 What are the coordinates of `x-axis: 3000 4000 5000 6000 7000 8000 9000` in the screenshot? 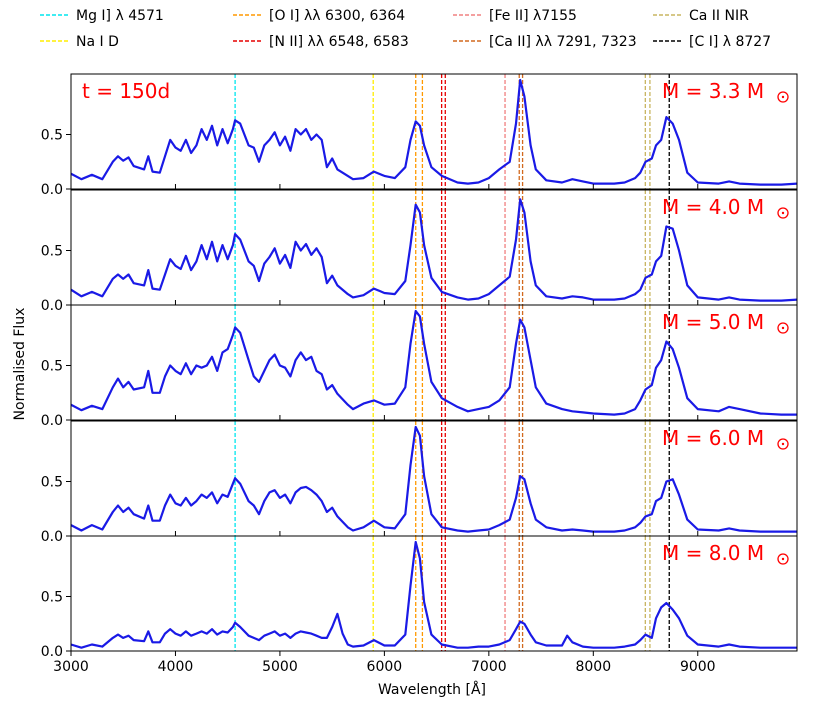 It's located at (384, 667).